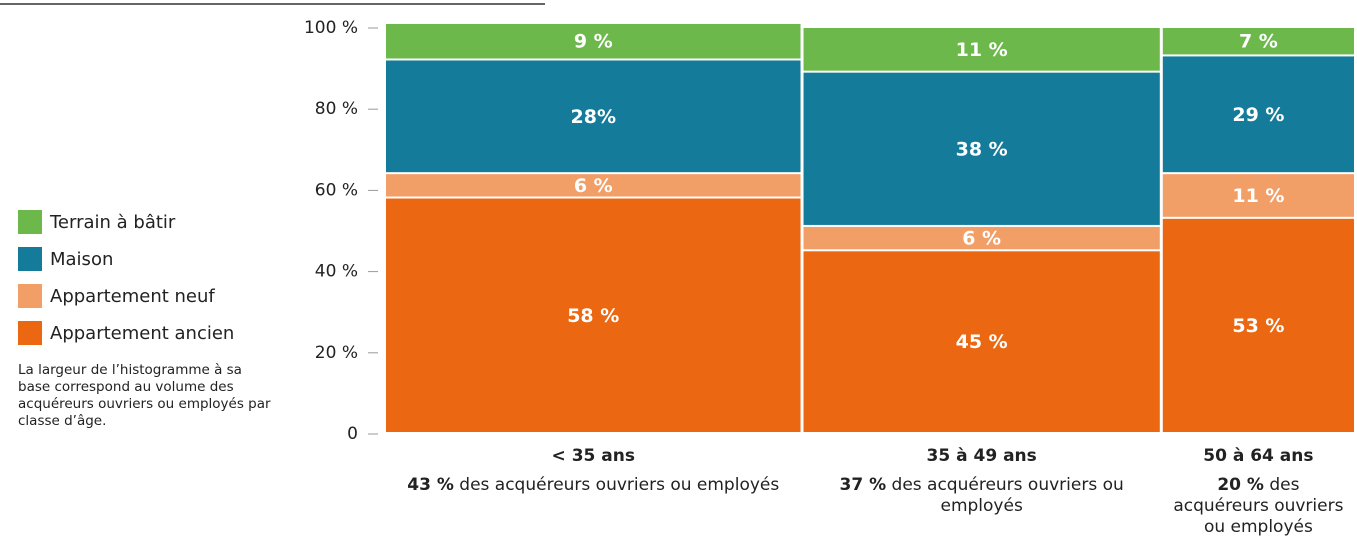 Image resolution: width=1357 pixels, height=545 pixels. I want to click on category-label: 35 à 49 ans, so click(981, 456).